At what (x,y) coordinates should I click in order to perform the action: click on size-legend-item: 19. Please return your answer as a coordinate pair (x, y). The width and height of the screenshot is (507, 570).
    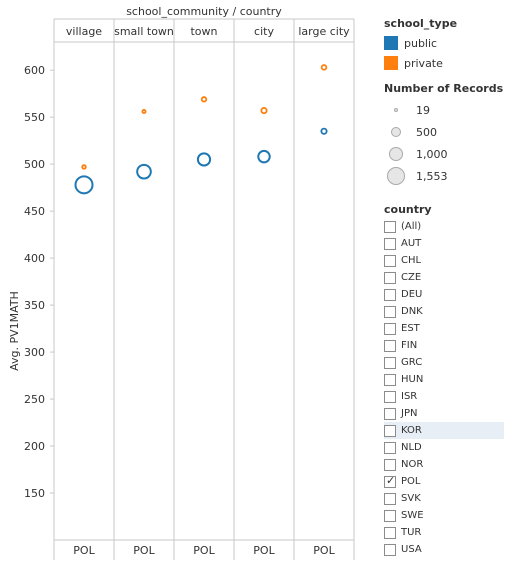
    Looking at the image, I should click on (444, 110).